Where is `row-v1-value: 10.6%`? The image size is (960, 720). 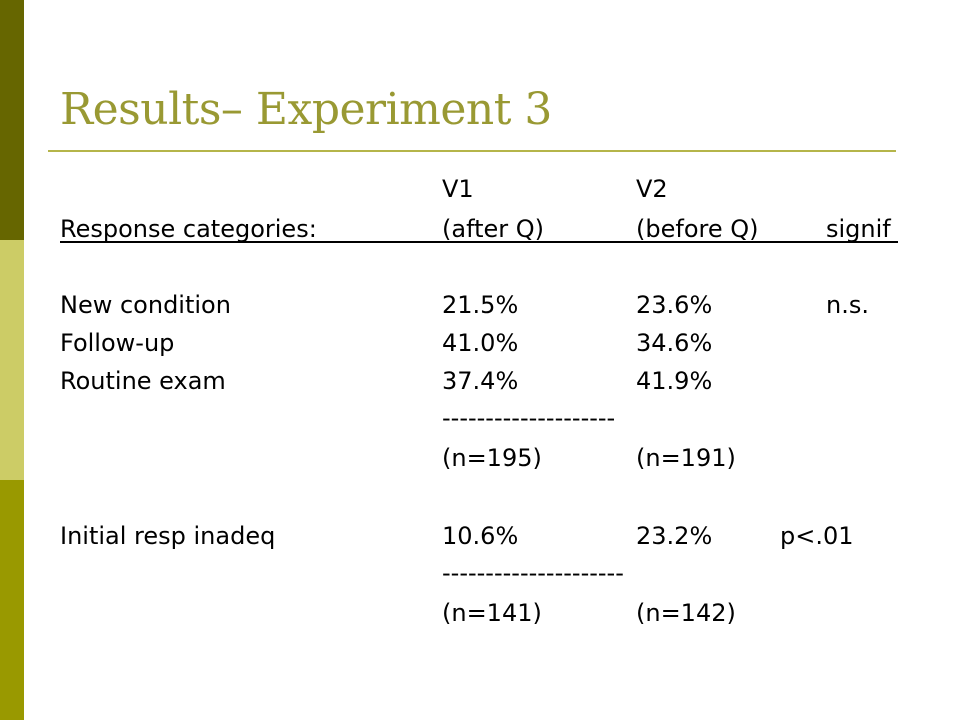
row-v1-value: 10.6% is located at coordinates (480, 536).